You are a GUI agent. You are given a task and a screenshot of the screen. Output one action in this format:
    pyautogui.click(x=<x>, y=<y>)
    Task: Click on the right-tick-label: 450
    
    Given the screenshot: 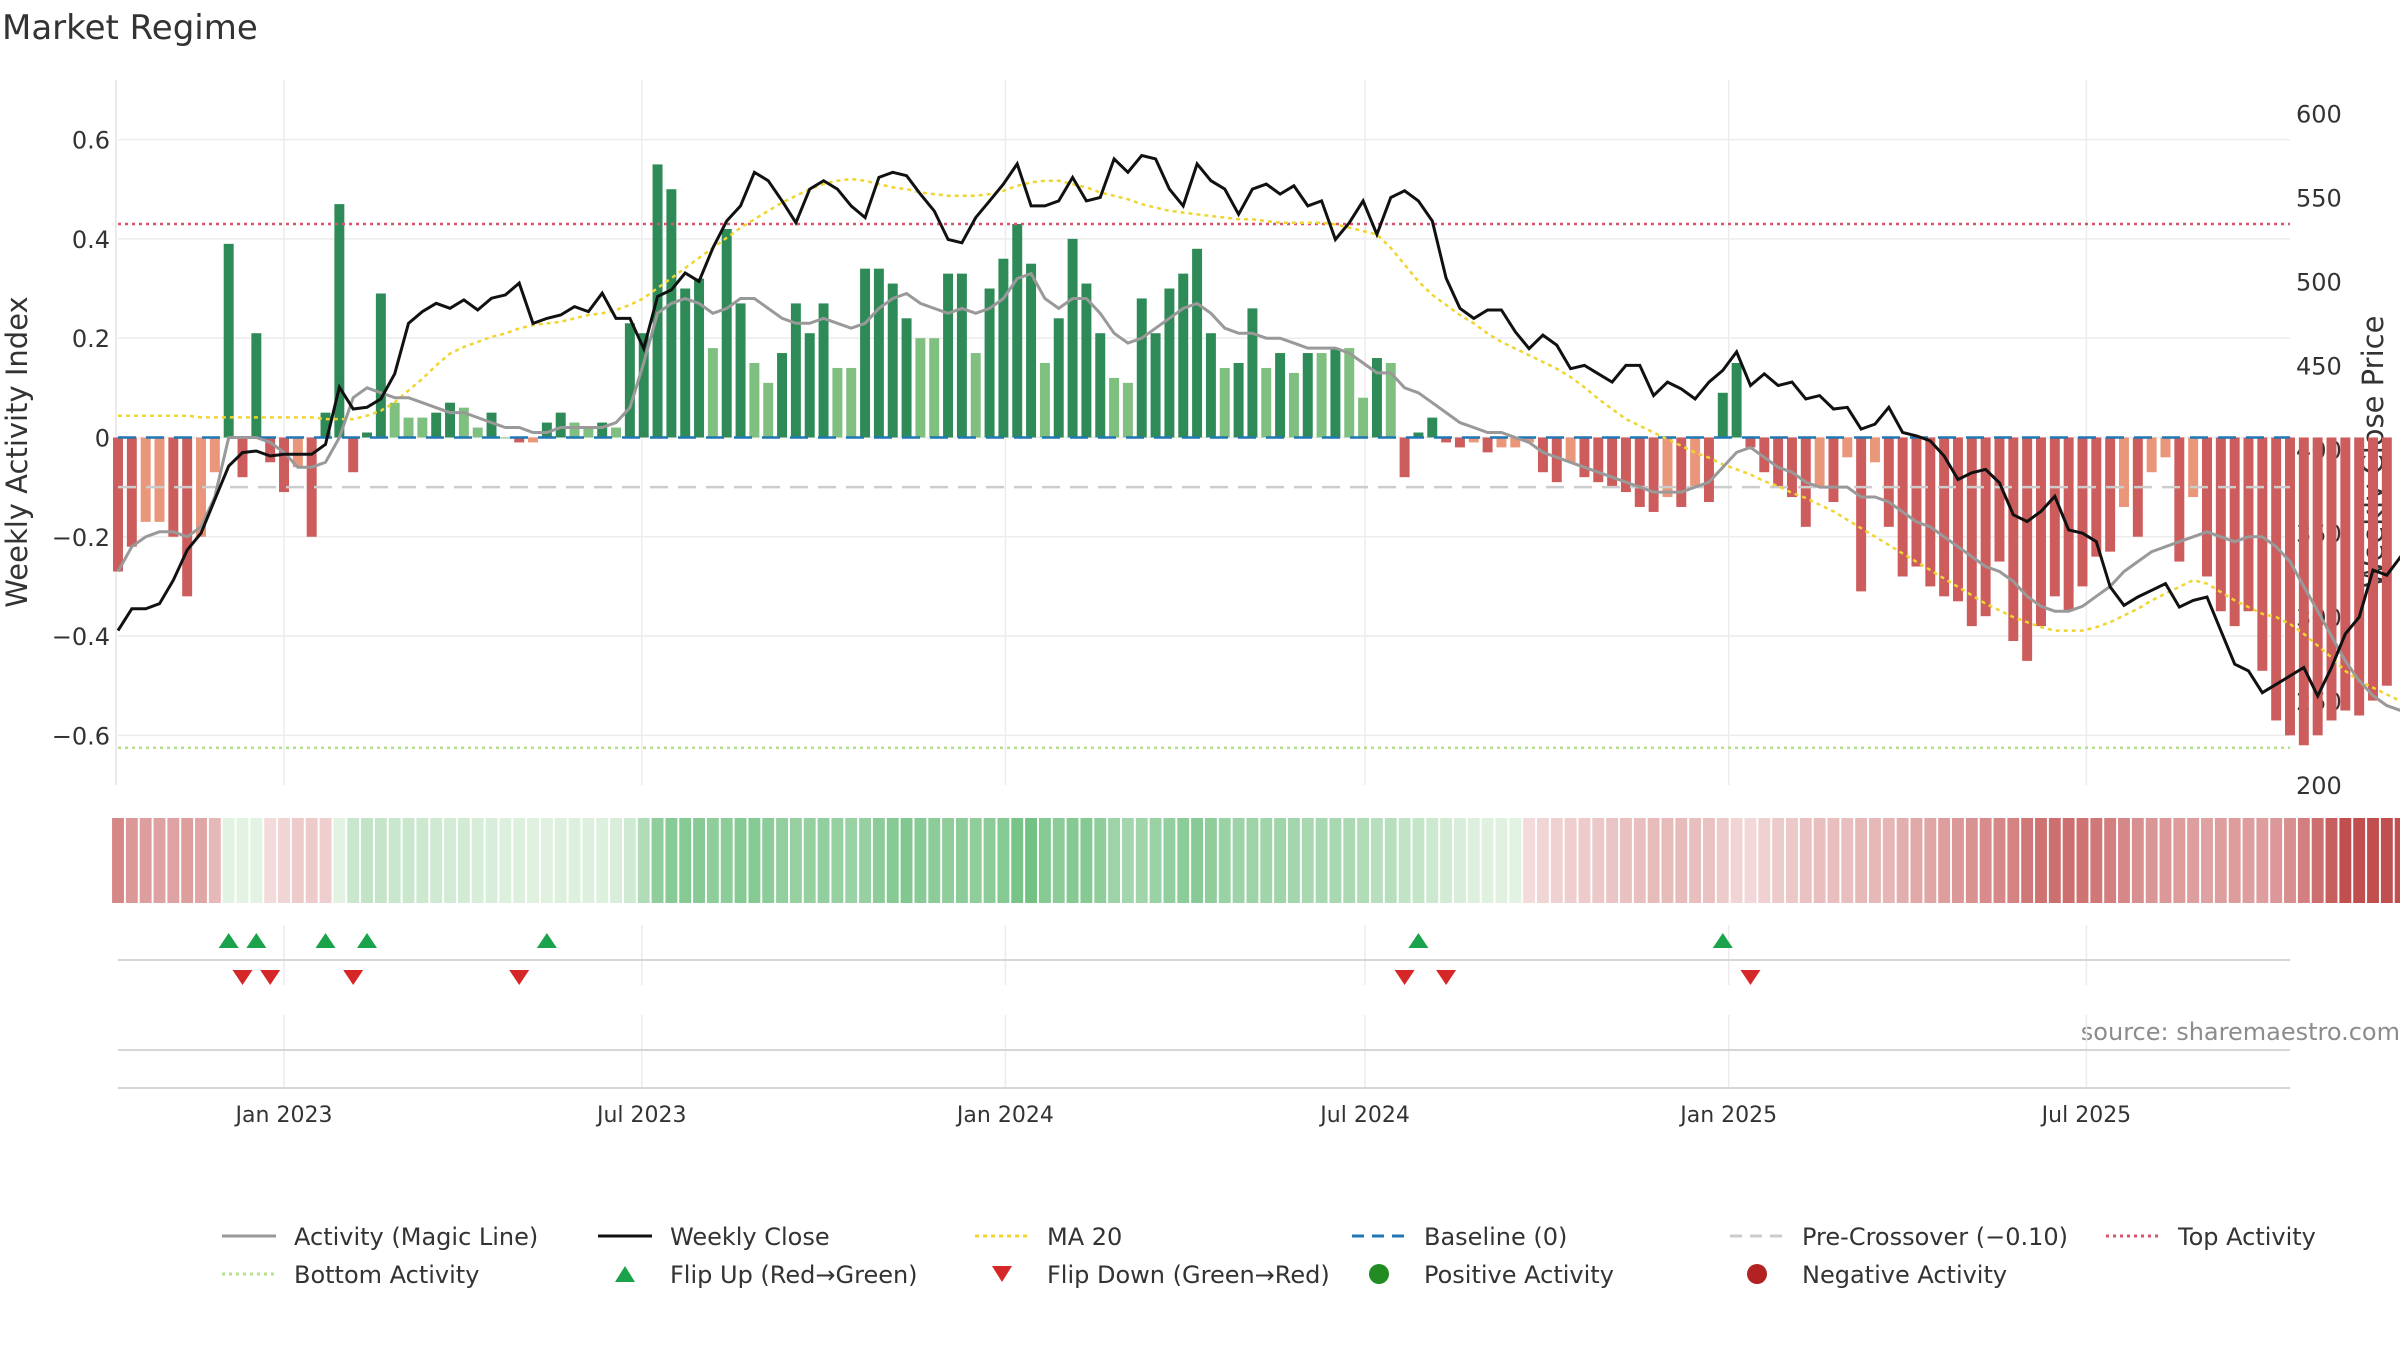 What is the action you would take?
    pyautogui.click(x=2319, y=366)
    